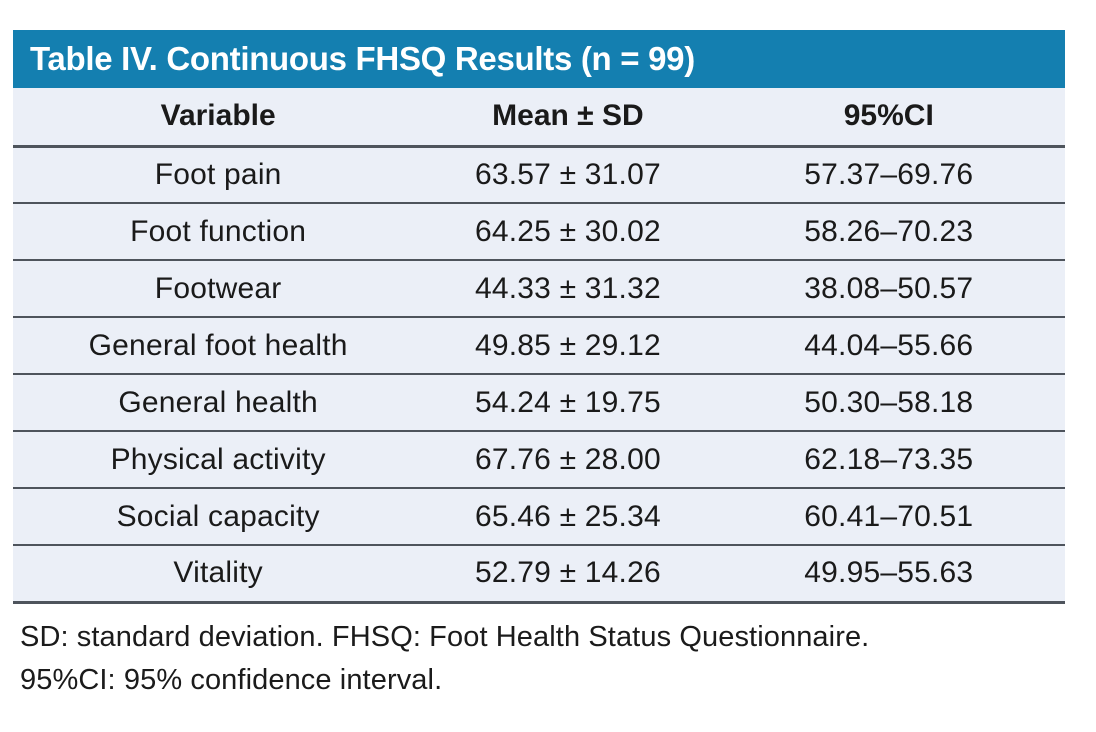 The width and height of the screenshot is (1096, 732). What do you see at coordinates (888, 232) in the screenshot?
I see `ci-cell: 58.26–70.23` at bounding box center [888, 232].